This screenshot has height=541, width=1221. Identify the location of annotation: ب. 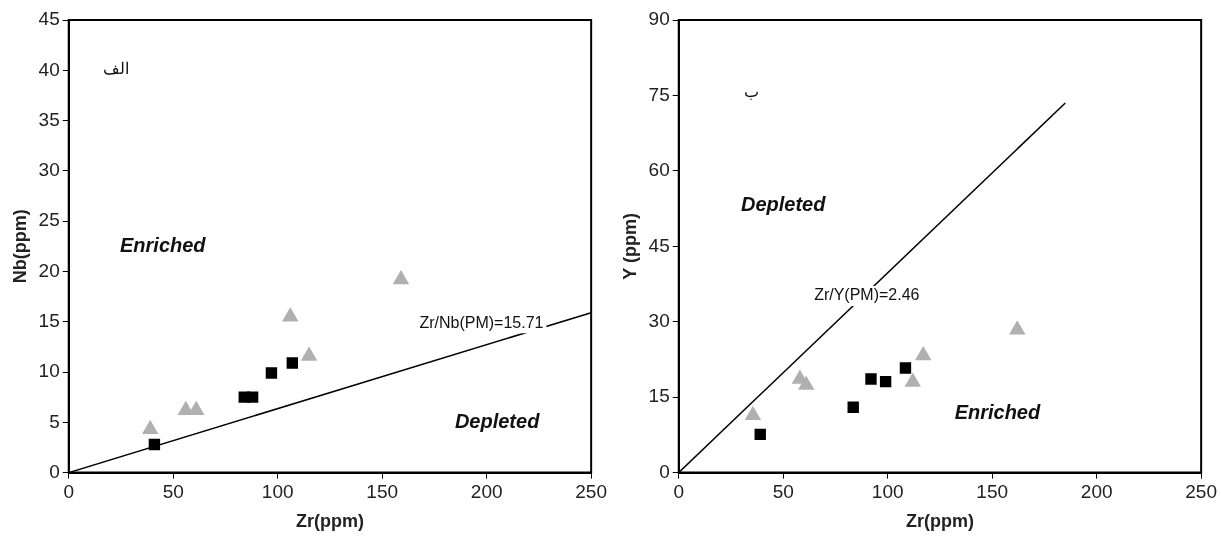
(752, 91).